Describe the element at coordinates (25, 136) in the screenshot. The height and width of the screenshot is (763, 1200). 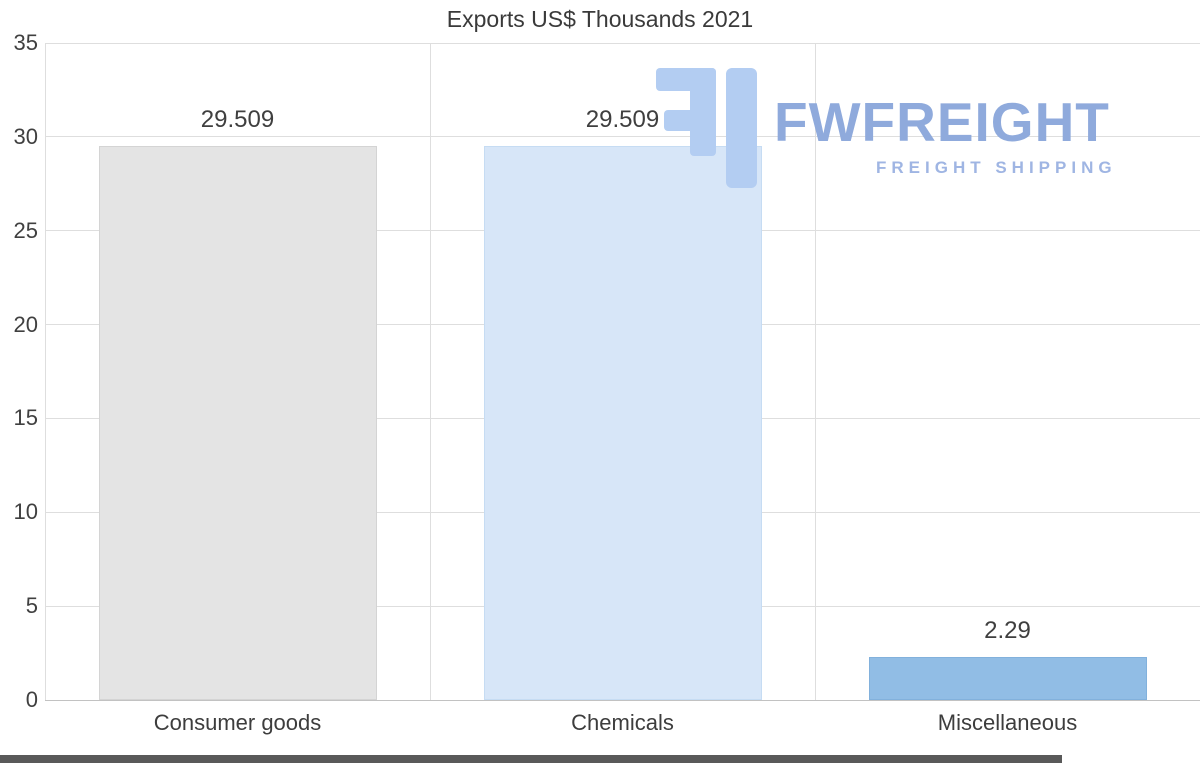
I see `y-axis-tick-label: 30` at that location.